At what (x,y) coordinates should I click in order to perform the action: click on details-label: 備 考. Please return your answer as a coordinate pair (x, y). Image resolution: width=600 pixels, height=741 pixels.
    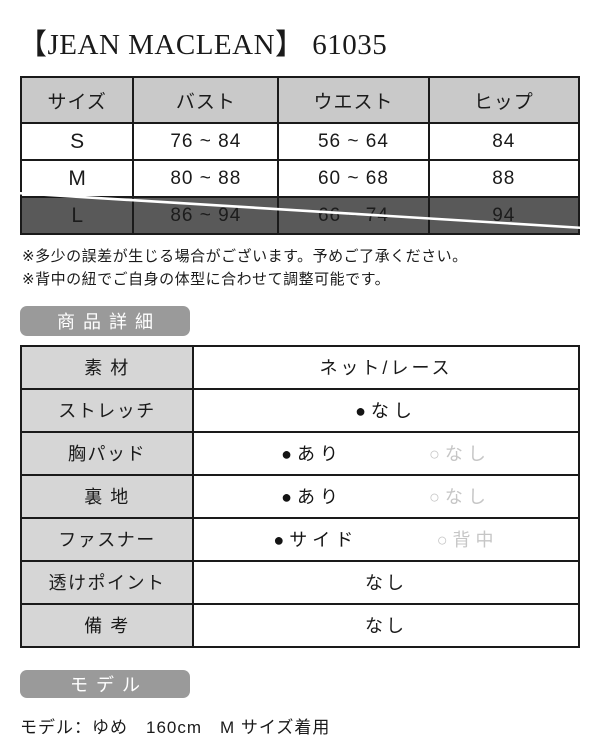
    Looking at the image, I should click on (107, 625).